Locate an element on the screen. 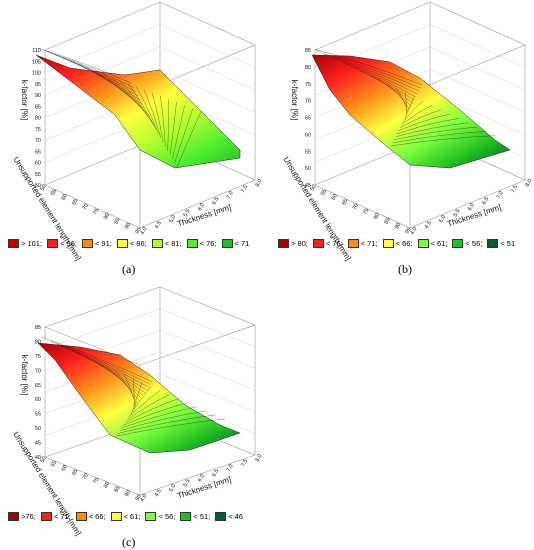 This screenshot has width=534, height=550. z-ticks: 110 105 100 95 90 85 80 75 70 65 60 55 50 is located at coordinates (36, 118).